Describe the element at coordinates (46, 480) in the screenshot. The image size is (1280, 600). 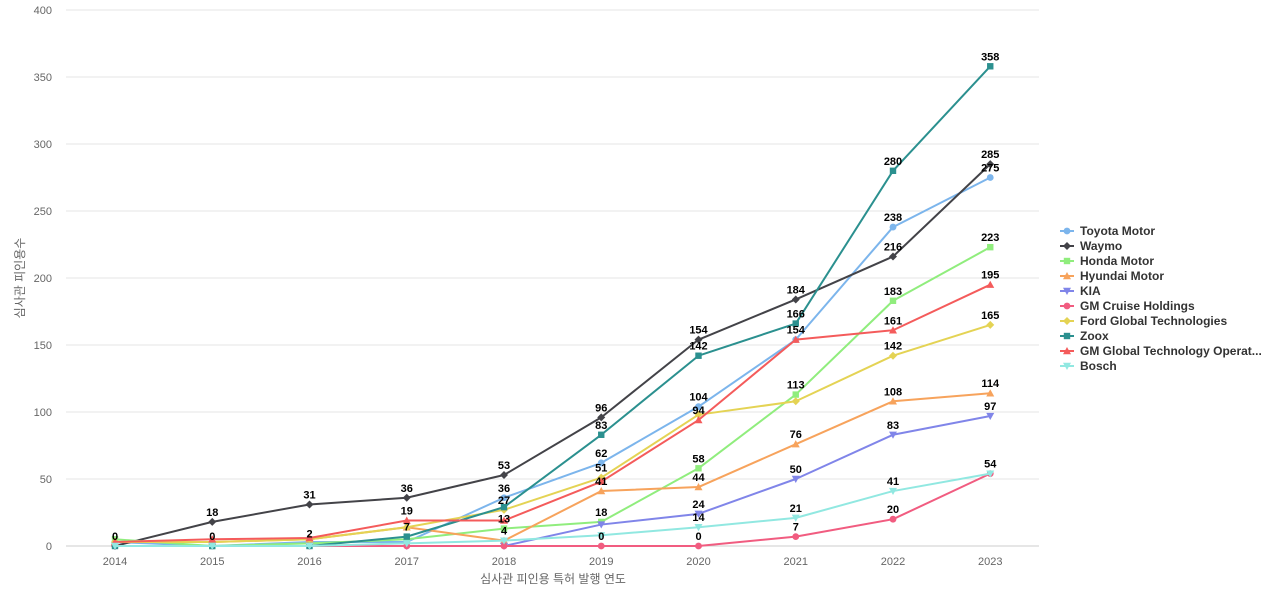
I see `y-tick-label: 50` at that location.